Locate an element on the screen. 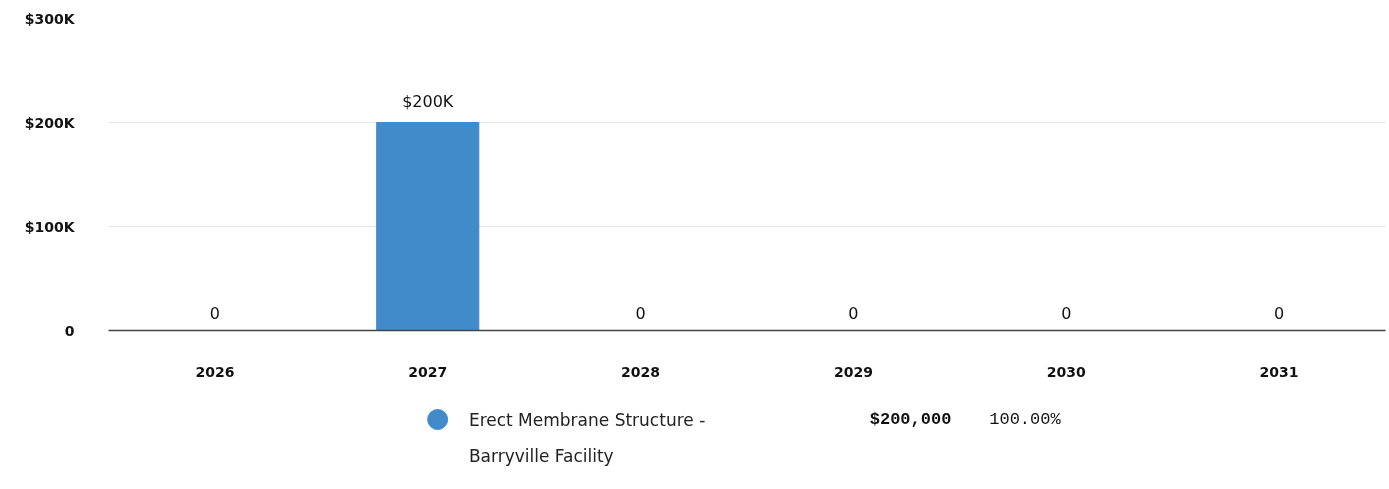  text: $200,000 is located at coordinates (910, 419).